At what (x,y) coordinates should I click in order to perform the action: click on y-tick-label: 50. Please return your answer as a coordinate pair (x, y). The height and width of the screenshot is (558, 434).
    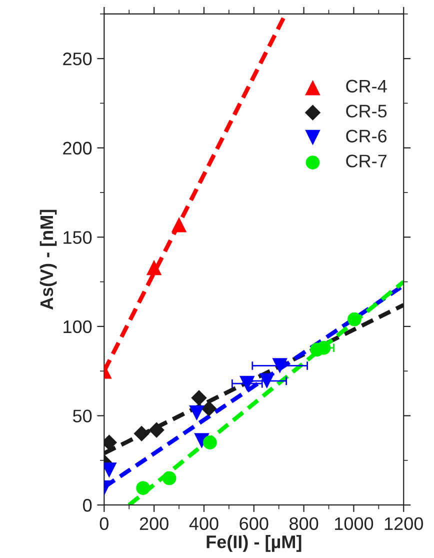
    Looking at the image, I should click on (82, 416).